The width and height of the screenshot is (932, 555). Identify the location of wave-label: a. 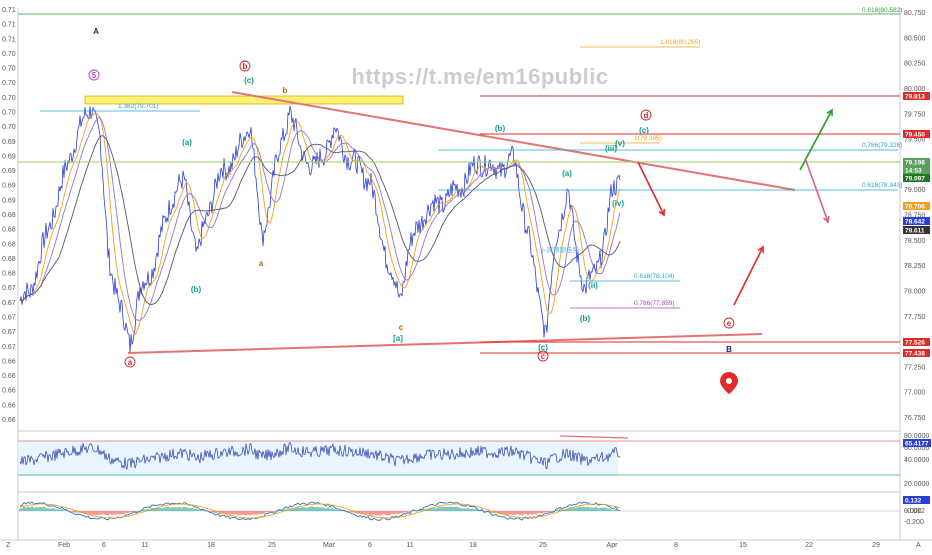
(130, 362).